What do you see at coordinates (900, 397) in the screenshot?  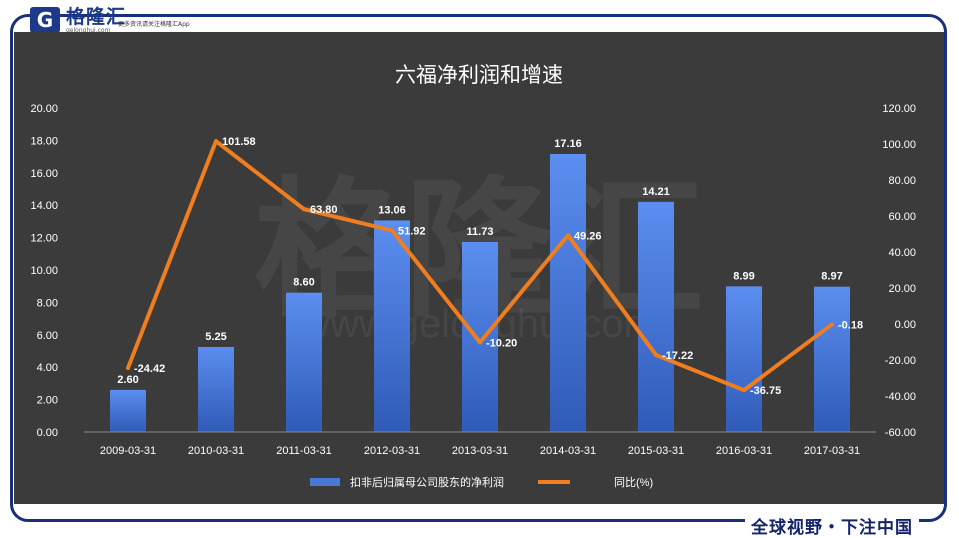 I see `y-right-tick-label: -40.00` at bounding box center [900, 397].